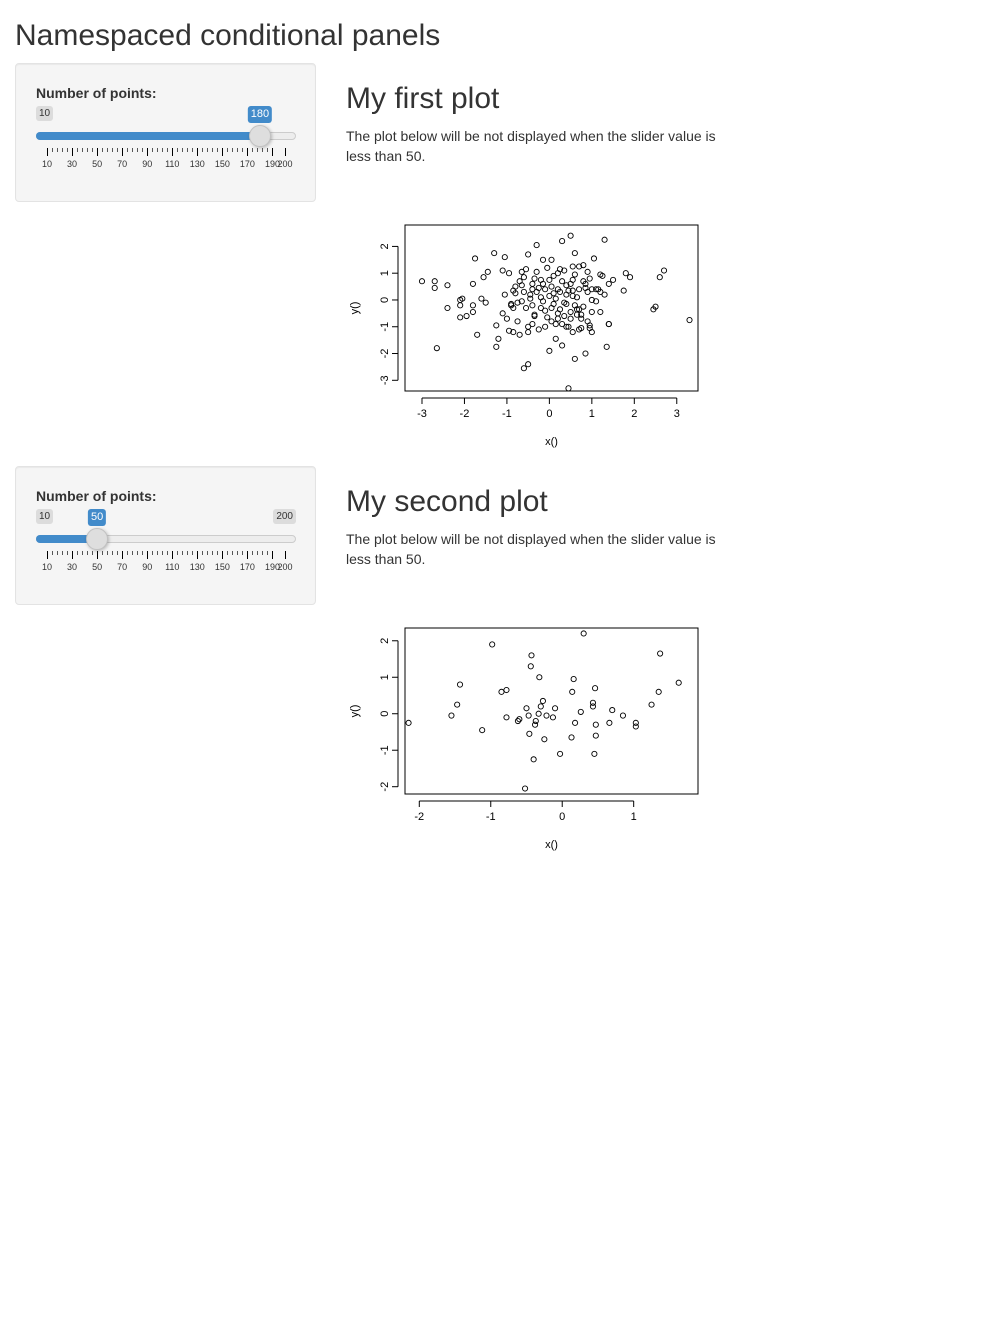 This screenshot has height=1323, width=992. I want to click on points-slider: 10 180 10 30 50 70 90 110 130 150 170 190 200, so click(166, 137).